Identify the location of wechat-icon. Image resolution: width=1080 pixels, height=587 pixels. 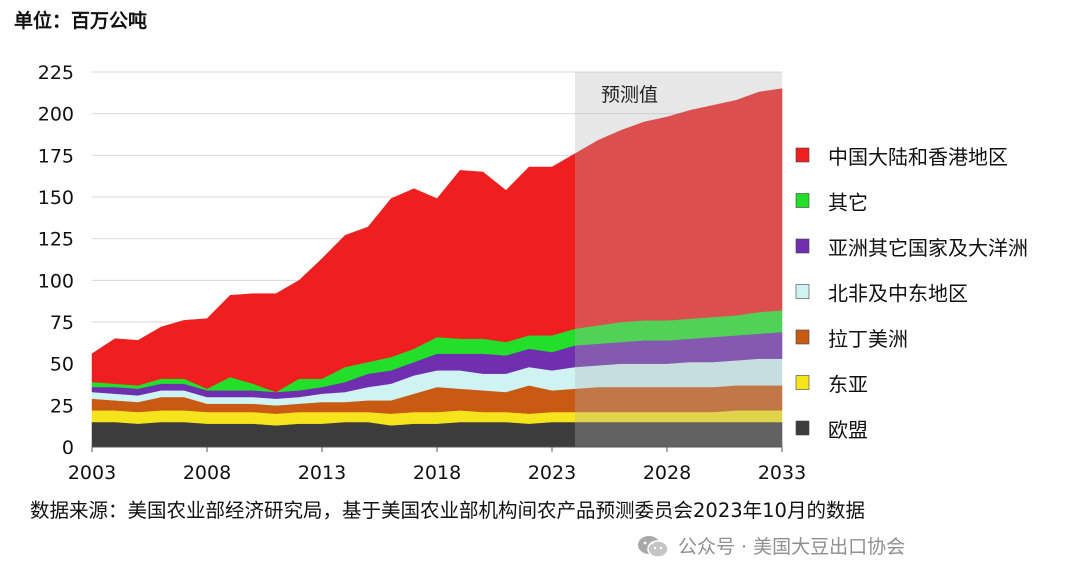
(653, 546).